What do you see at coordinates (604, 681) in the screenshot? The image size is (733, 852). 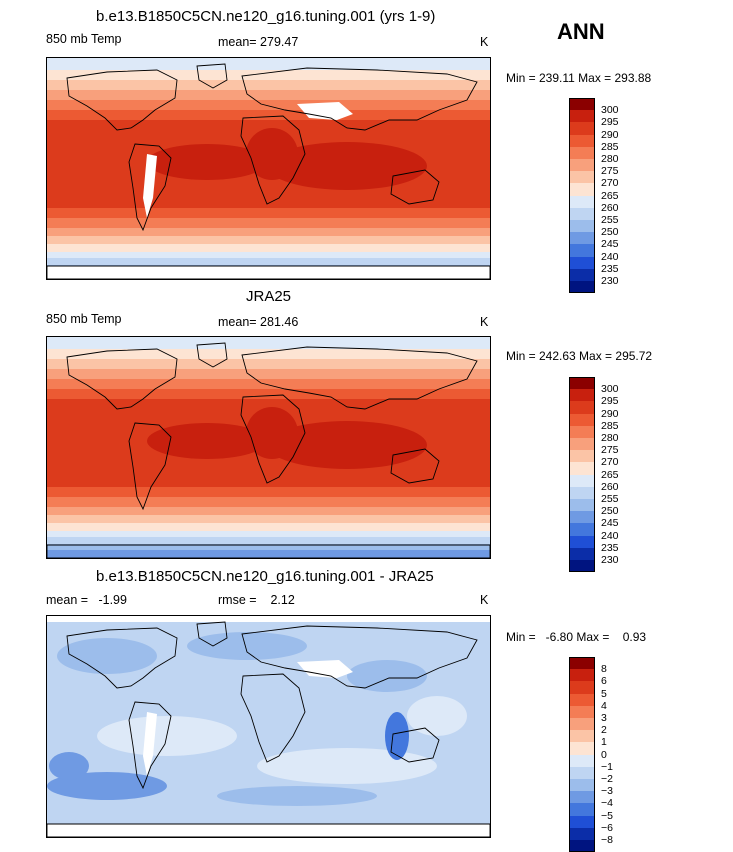 I see `colorbar-diff-tick-label: 6` at bounding box center [604, 681].